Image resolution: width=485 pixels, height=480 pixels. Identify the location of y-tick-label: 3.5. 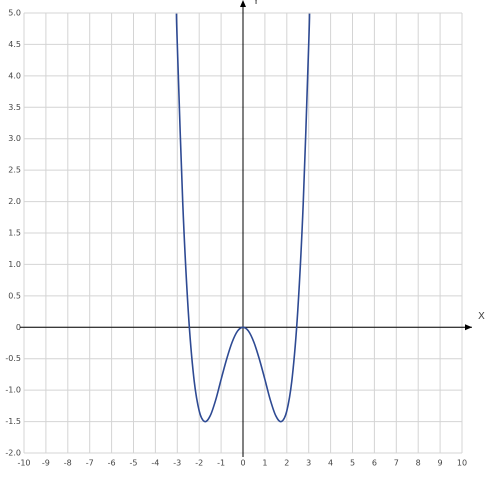
(14, 107).